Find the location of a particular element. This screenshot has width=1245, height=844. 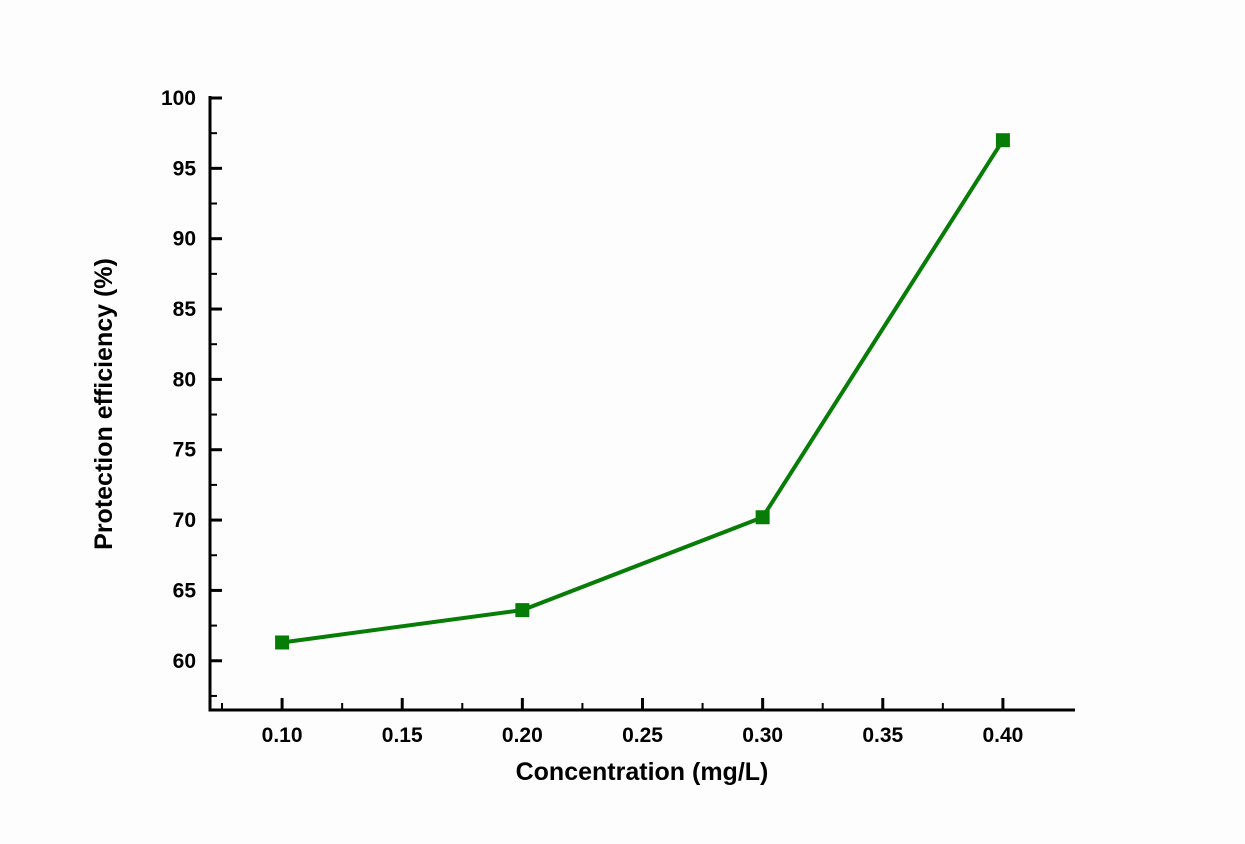

x-tick-label: 0.10 is located at coordinates (282, 735).